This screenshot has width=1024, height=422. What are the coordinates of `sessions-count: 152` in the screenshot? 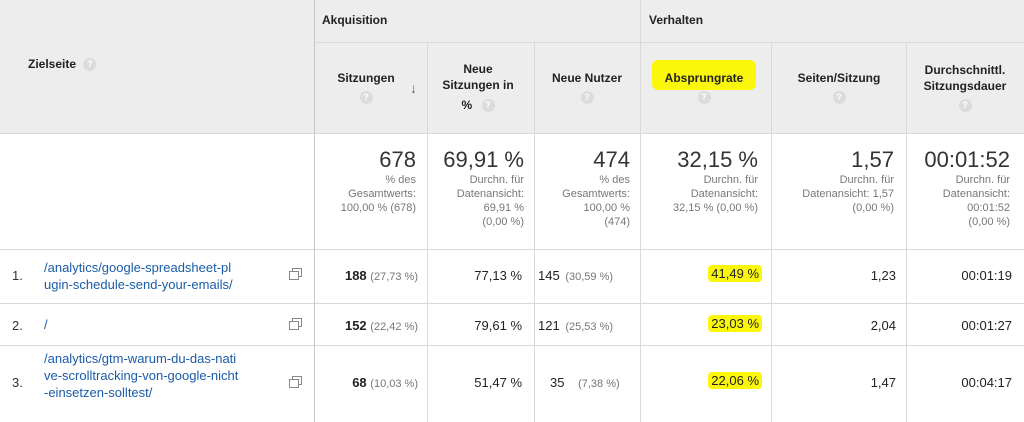 It's located at (355, 325).